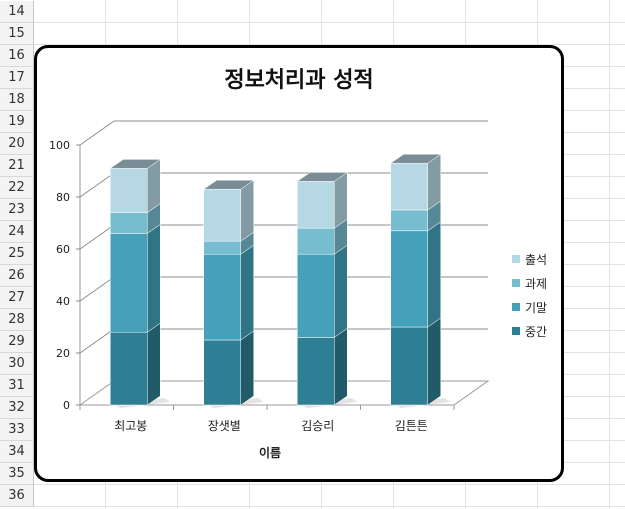 The width and height of the screenshot is (625, 509). Describe the element at coordinates (17, 342) in the screenshot. I see `row-header: 29` at that location.